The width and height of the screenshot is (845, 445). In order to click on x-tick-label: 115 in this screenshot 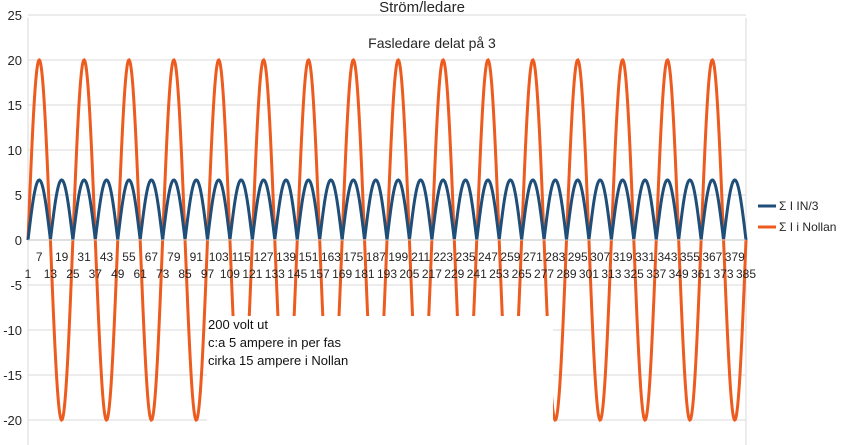, I will do `click(241, 257)`.